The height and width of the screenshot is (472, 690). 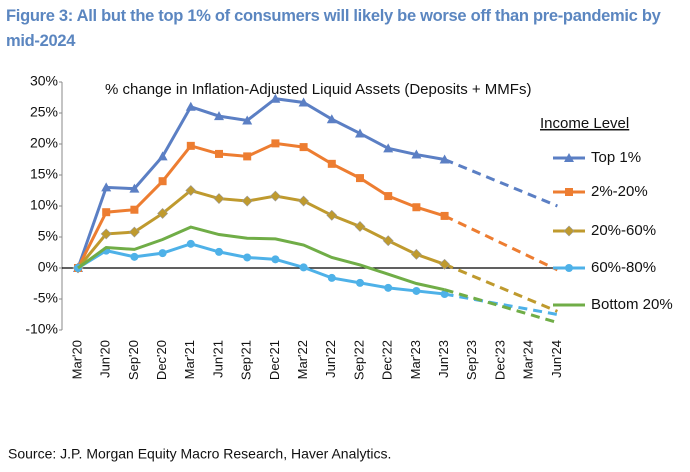 What do you see at coordinates (44, 174) in the screenshot?
I see `y-tick-label: 15%` at bounding box center [44, 174].